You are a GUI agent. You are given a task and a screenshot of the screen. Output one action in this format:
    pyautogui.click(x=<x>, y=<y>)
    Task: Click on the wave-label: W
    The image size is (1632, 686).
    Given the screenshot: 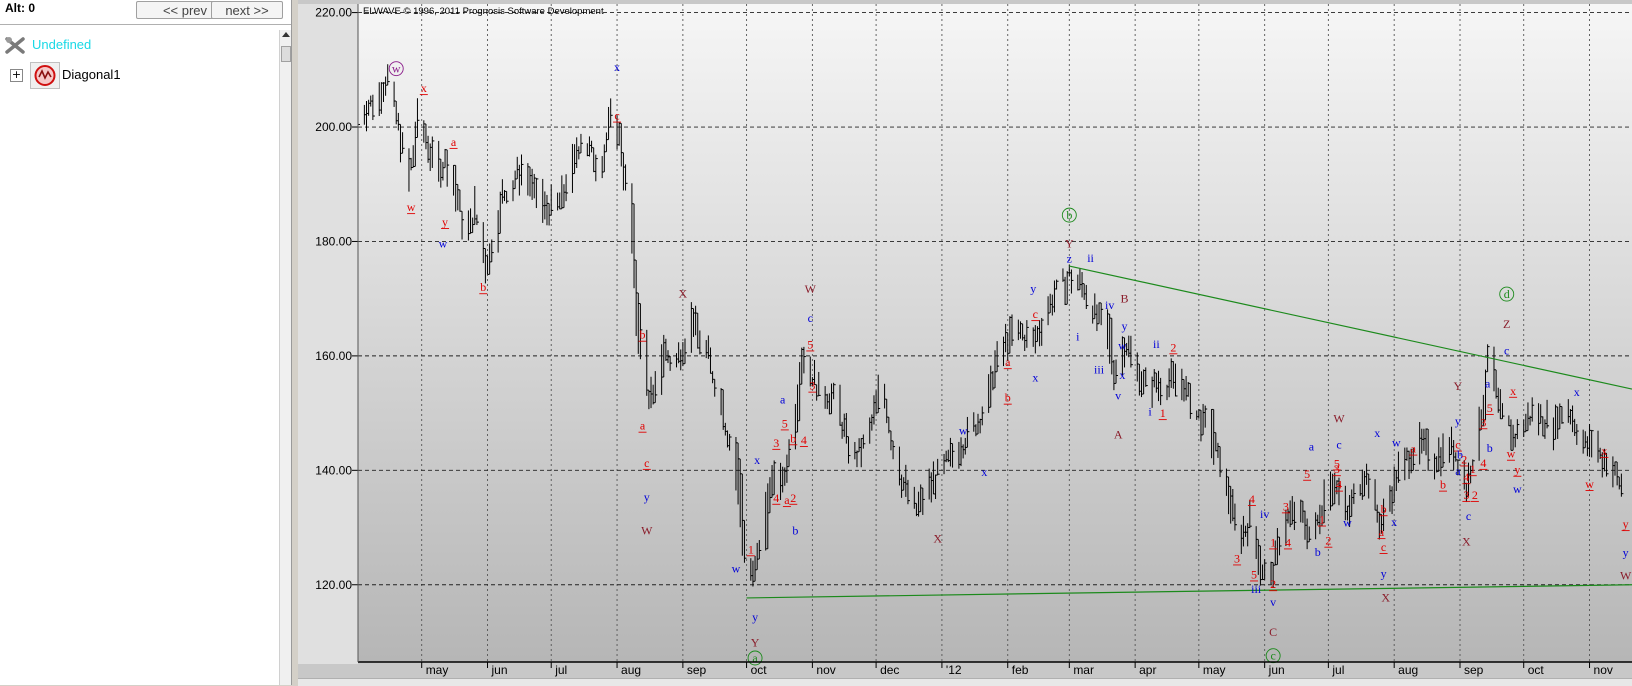 What is the action you would take?
    pyautogui.click(x=647, y=530)
    